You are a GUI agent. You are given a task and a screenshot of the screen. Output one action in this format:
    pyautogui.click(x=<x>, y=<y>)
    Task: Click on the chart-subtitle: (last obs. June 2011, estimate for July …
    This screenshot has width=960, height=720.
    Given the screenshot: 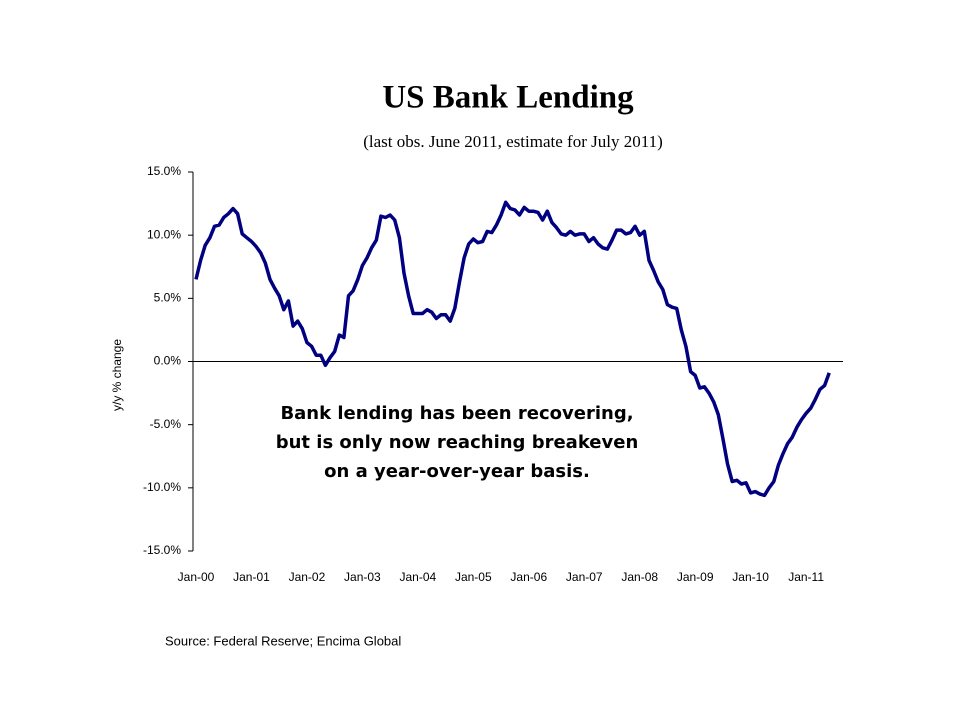 What is the action you would take?
    pyautogui.click(x=513, y=141)
    